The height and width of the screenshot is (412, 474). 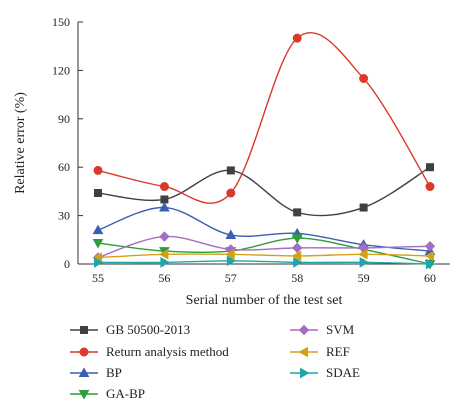 I want to click on y-axis-title: Relative error (%), so click(x=20, y=143).